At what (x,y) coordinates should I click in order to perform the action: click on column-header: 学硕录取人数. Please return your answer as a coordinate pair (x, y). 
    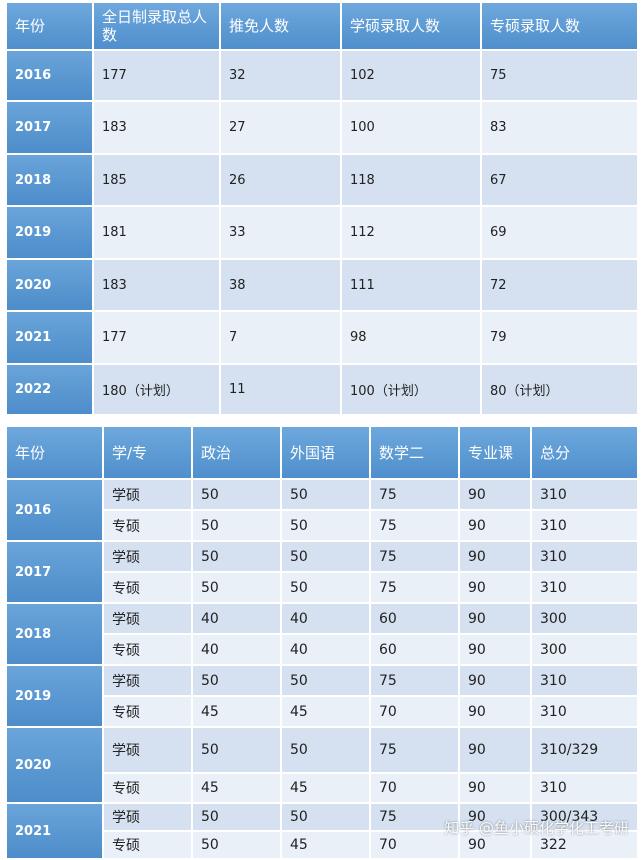
    Looking at the image, I should click on (411, 26).